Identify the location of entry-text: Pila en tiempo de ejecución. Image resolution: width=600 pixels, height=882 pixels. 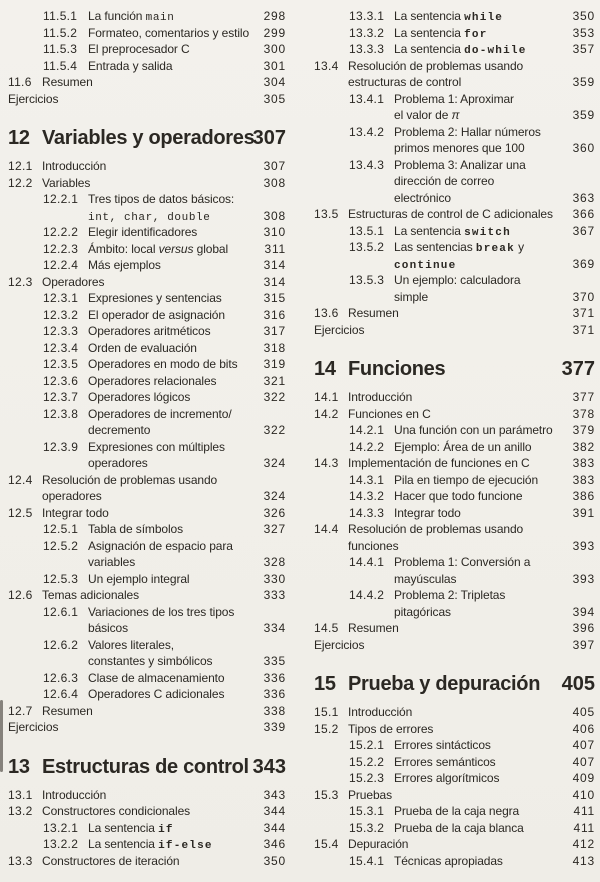
(454, 480).